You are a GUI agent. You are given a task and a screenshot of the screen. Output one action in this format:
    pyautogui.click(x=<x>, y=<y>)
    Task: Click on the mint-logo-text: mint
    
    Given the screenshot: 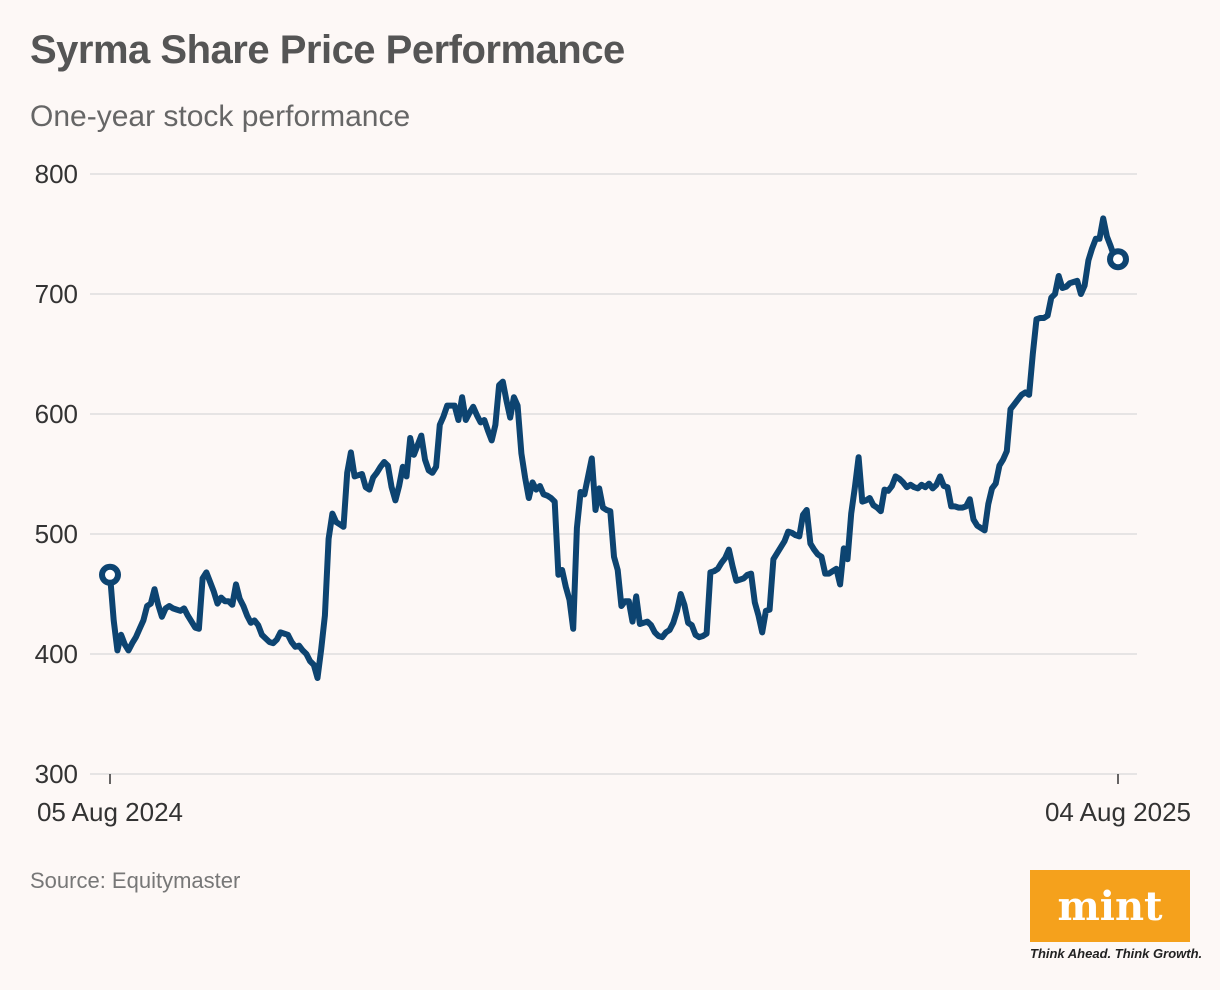 What is the action you would take?
    pyautogui.click(x=1110, y=906)
    